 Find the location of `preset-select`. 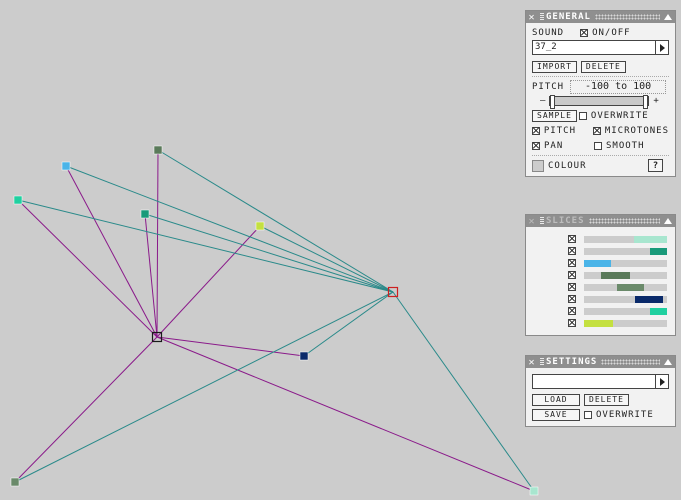

preset-select is located at coordinates (600, 381).